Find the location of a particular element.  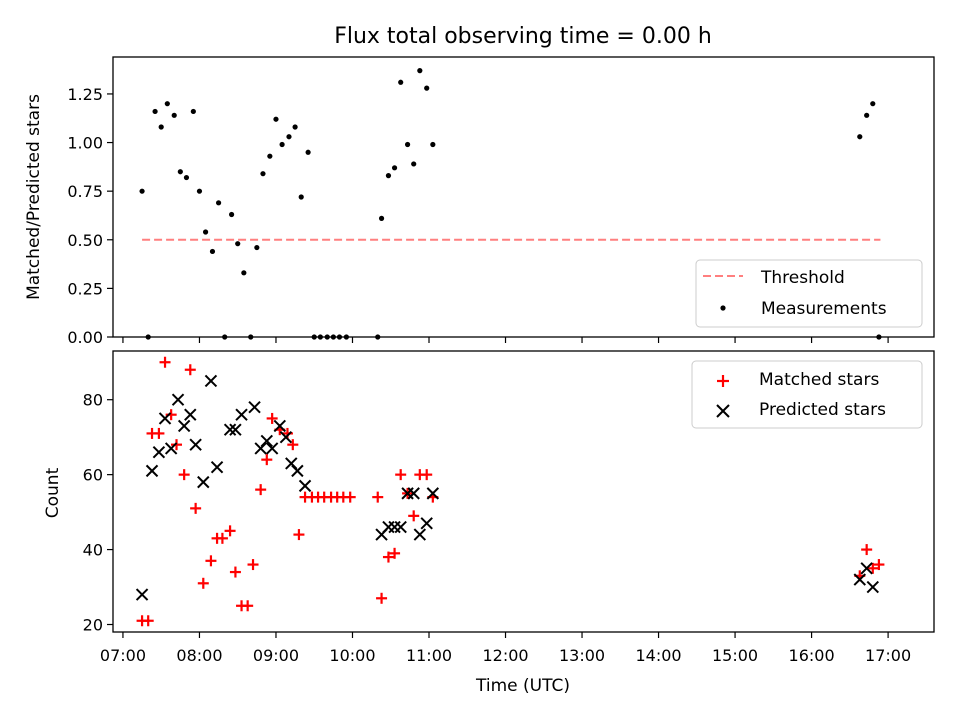

x-tick-label: 14:00 is located at coordinates (658, 655).